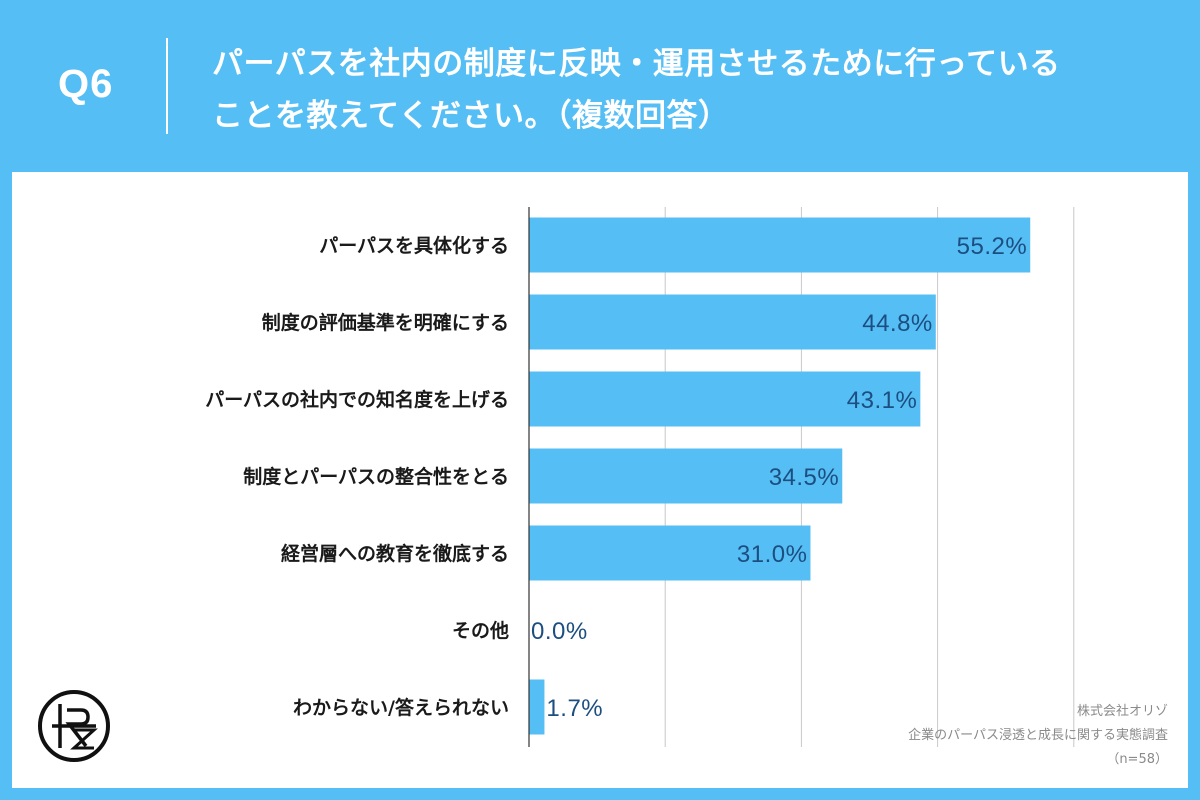  Describe the element at coordinates (74, 726) in the screenshot. I see `orizo-logo-icon` at that location.